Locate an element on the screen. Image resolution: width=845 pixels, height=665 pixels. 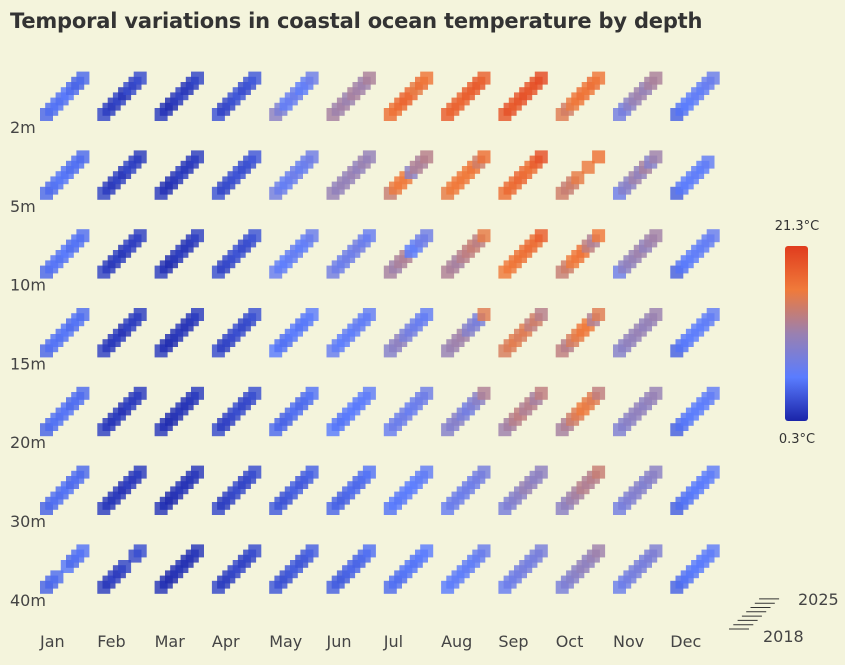
colorbar-max-label: 21.3°C is located at coordinates (797, 226).